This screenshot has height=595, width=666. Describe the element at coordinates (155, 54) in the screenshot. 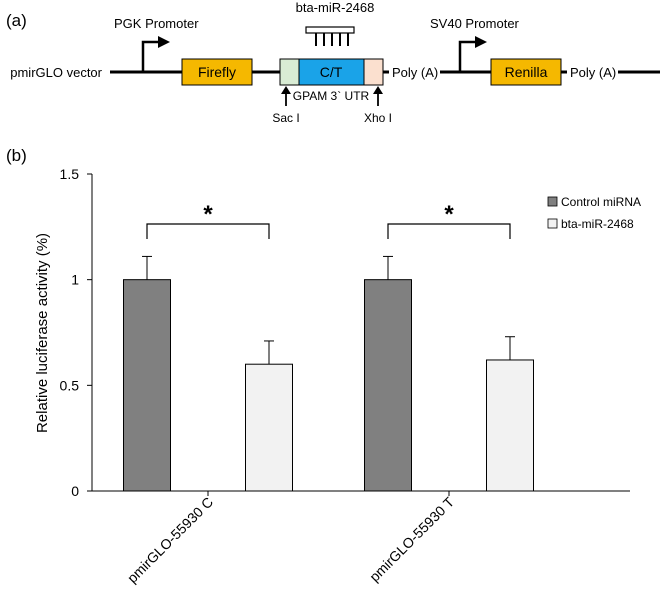

I see `pgk-promoter-arrow-icon` at that location.